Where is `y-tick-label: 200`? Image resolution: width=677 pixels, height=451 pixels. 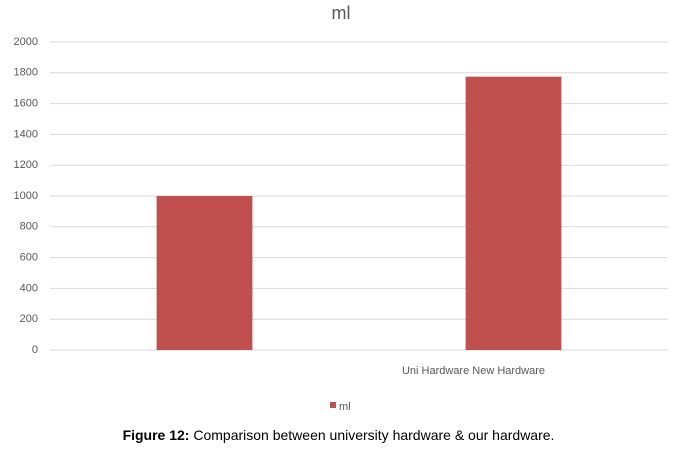 y-tick-label: 200 is located at coordinates (29, 319).